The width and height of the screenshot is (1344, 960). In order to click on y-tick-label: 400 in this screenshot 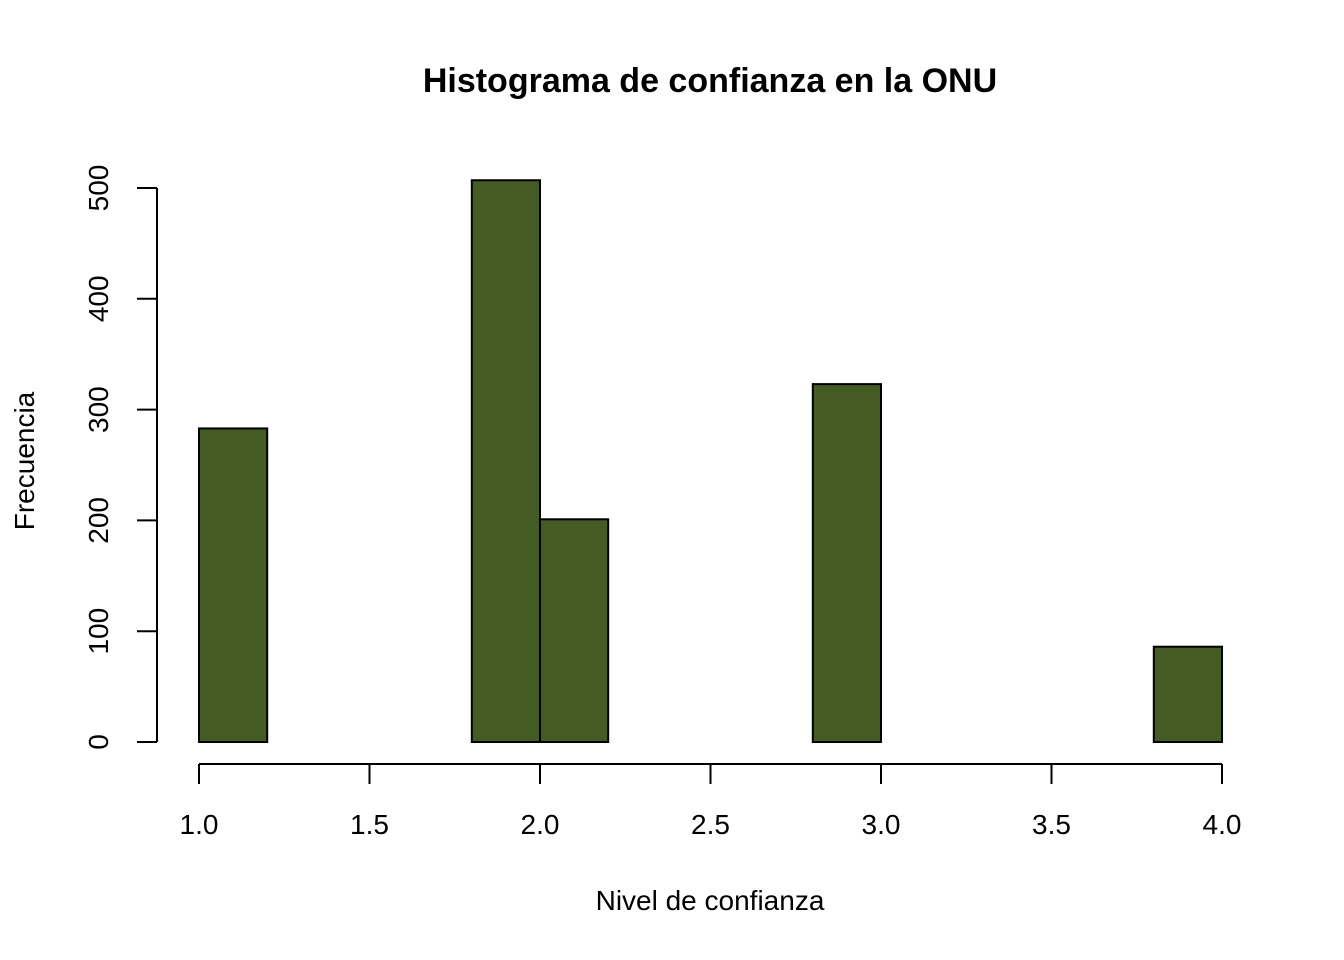, I will do `click(98, 298)`.